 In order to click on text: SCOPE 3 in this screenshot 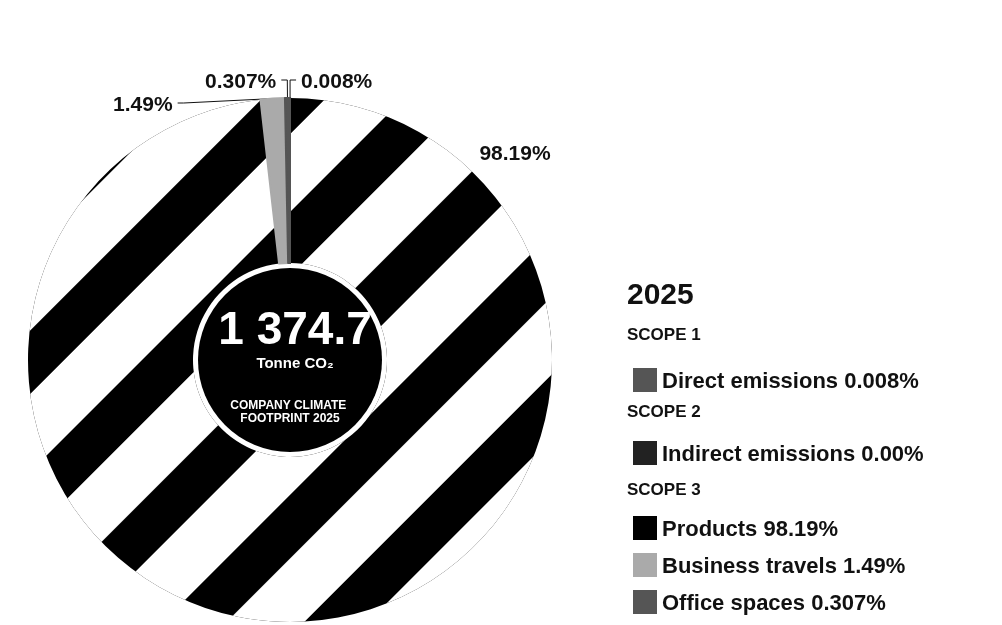, I will do `click(664, 489)`.